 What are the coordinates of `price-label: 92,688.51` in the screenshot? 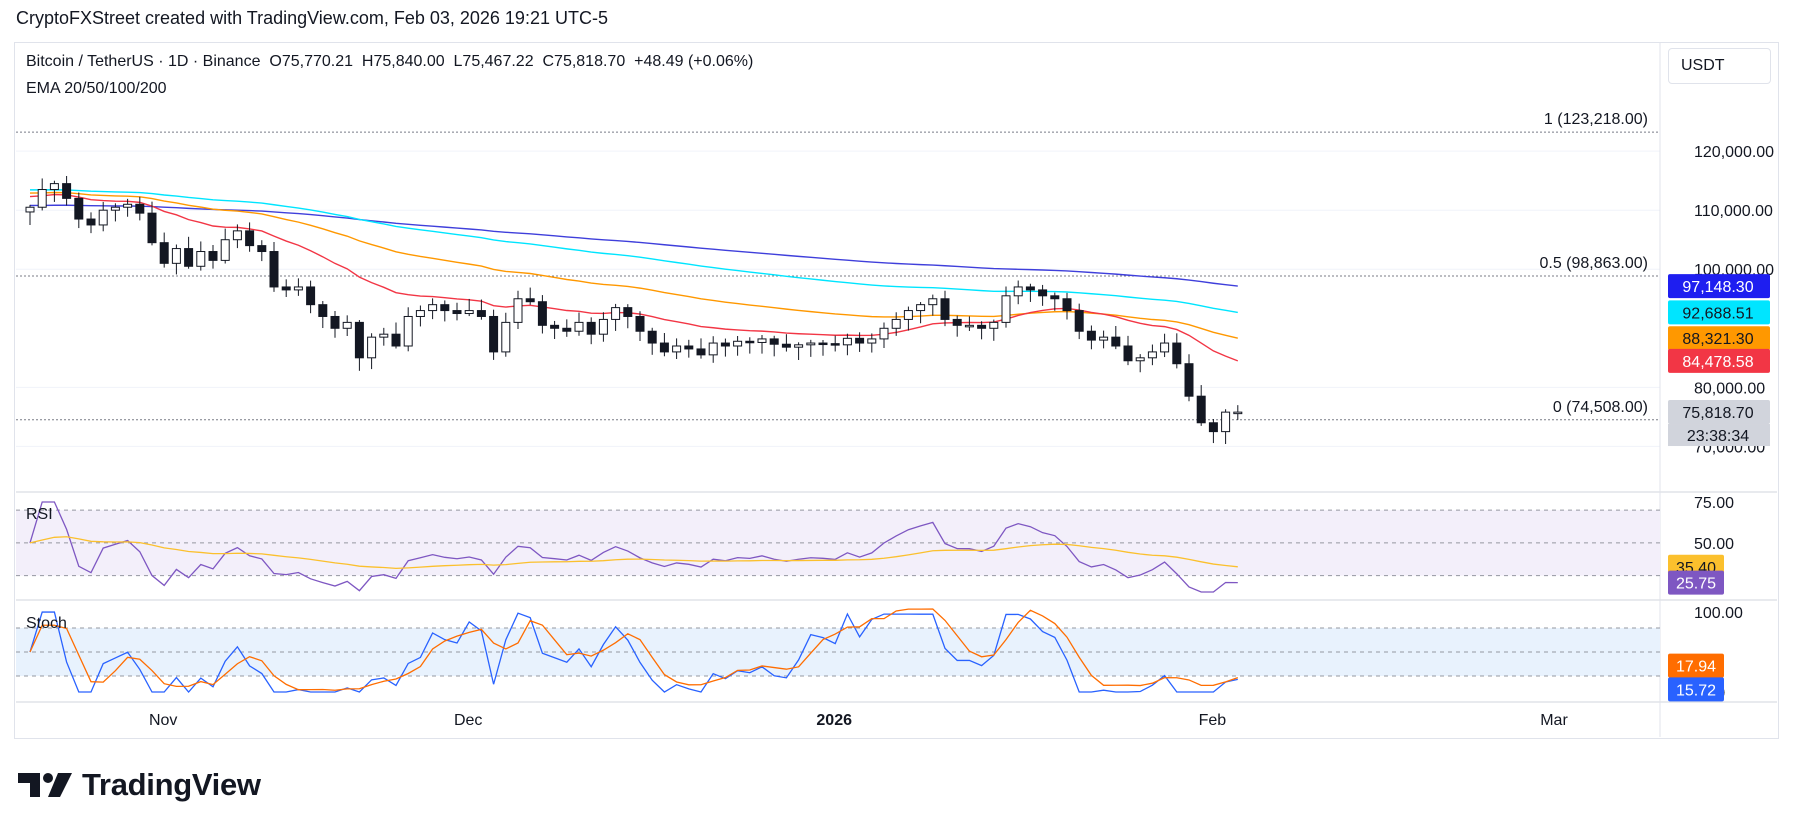 It's located at (1717, 313).